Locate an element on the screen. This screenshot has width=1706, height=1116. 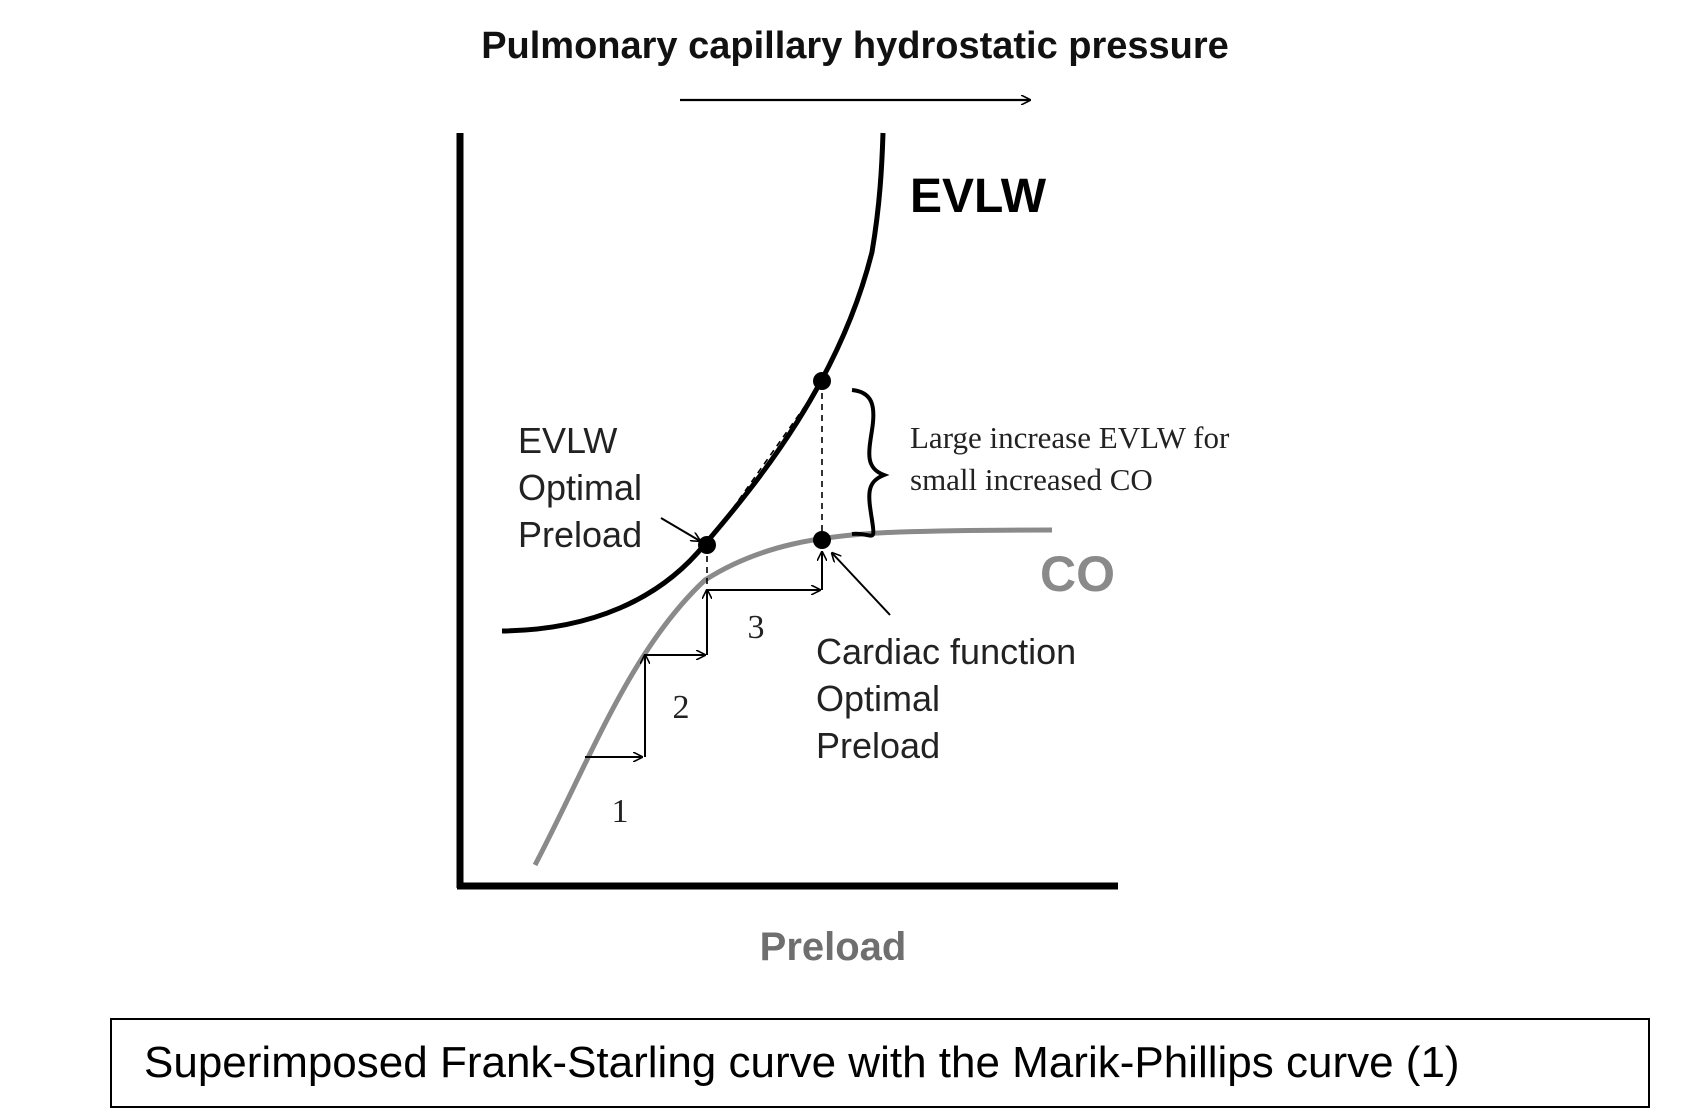
x-axis-label: Preload is located at coordinates (833, 947).